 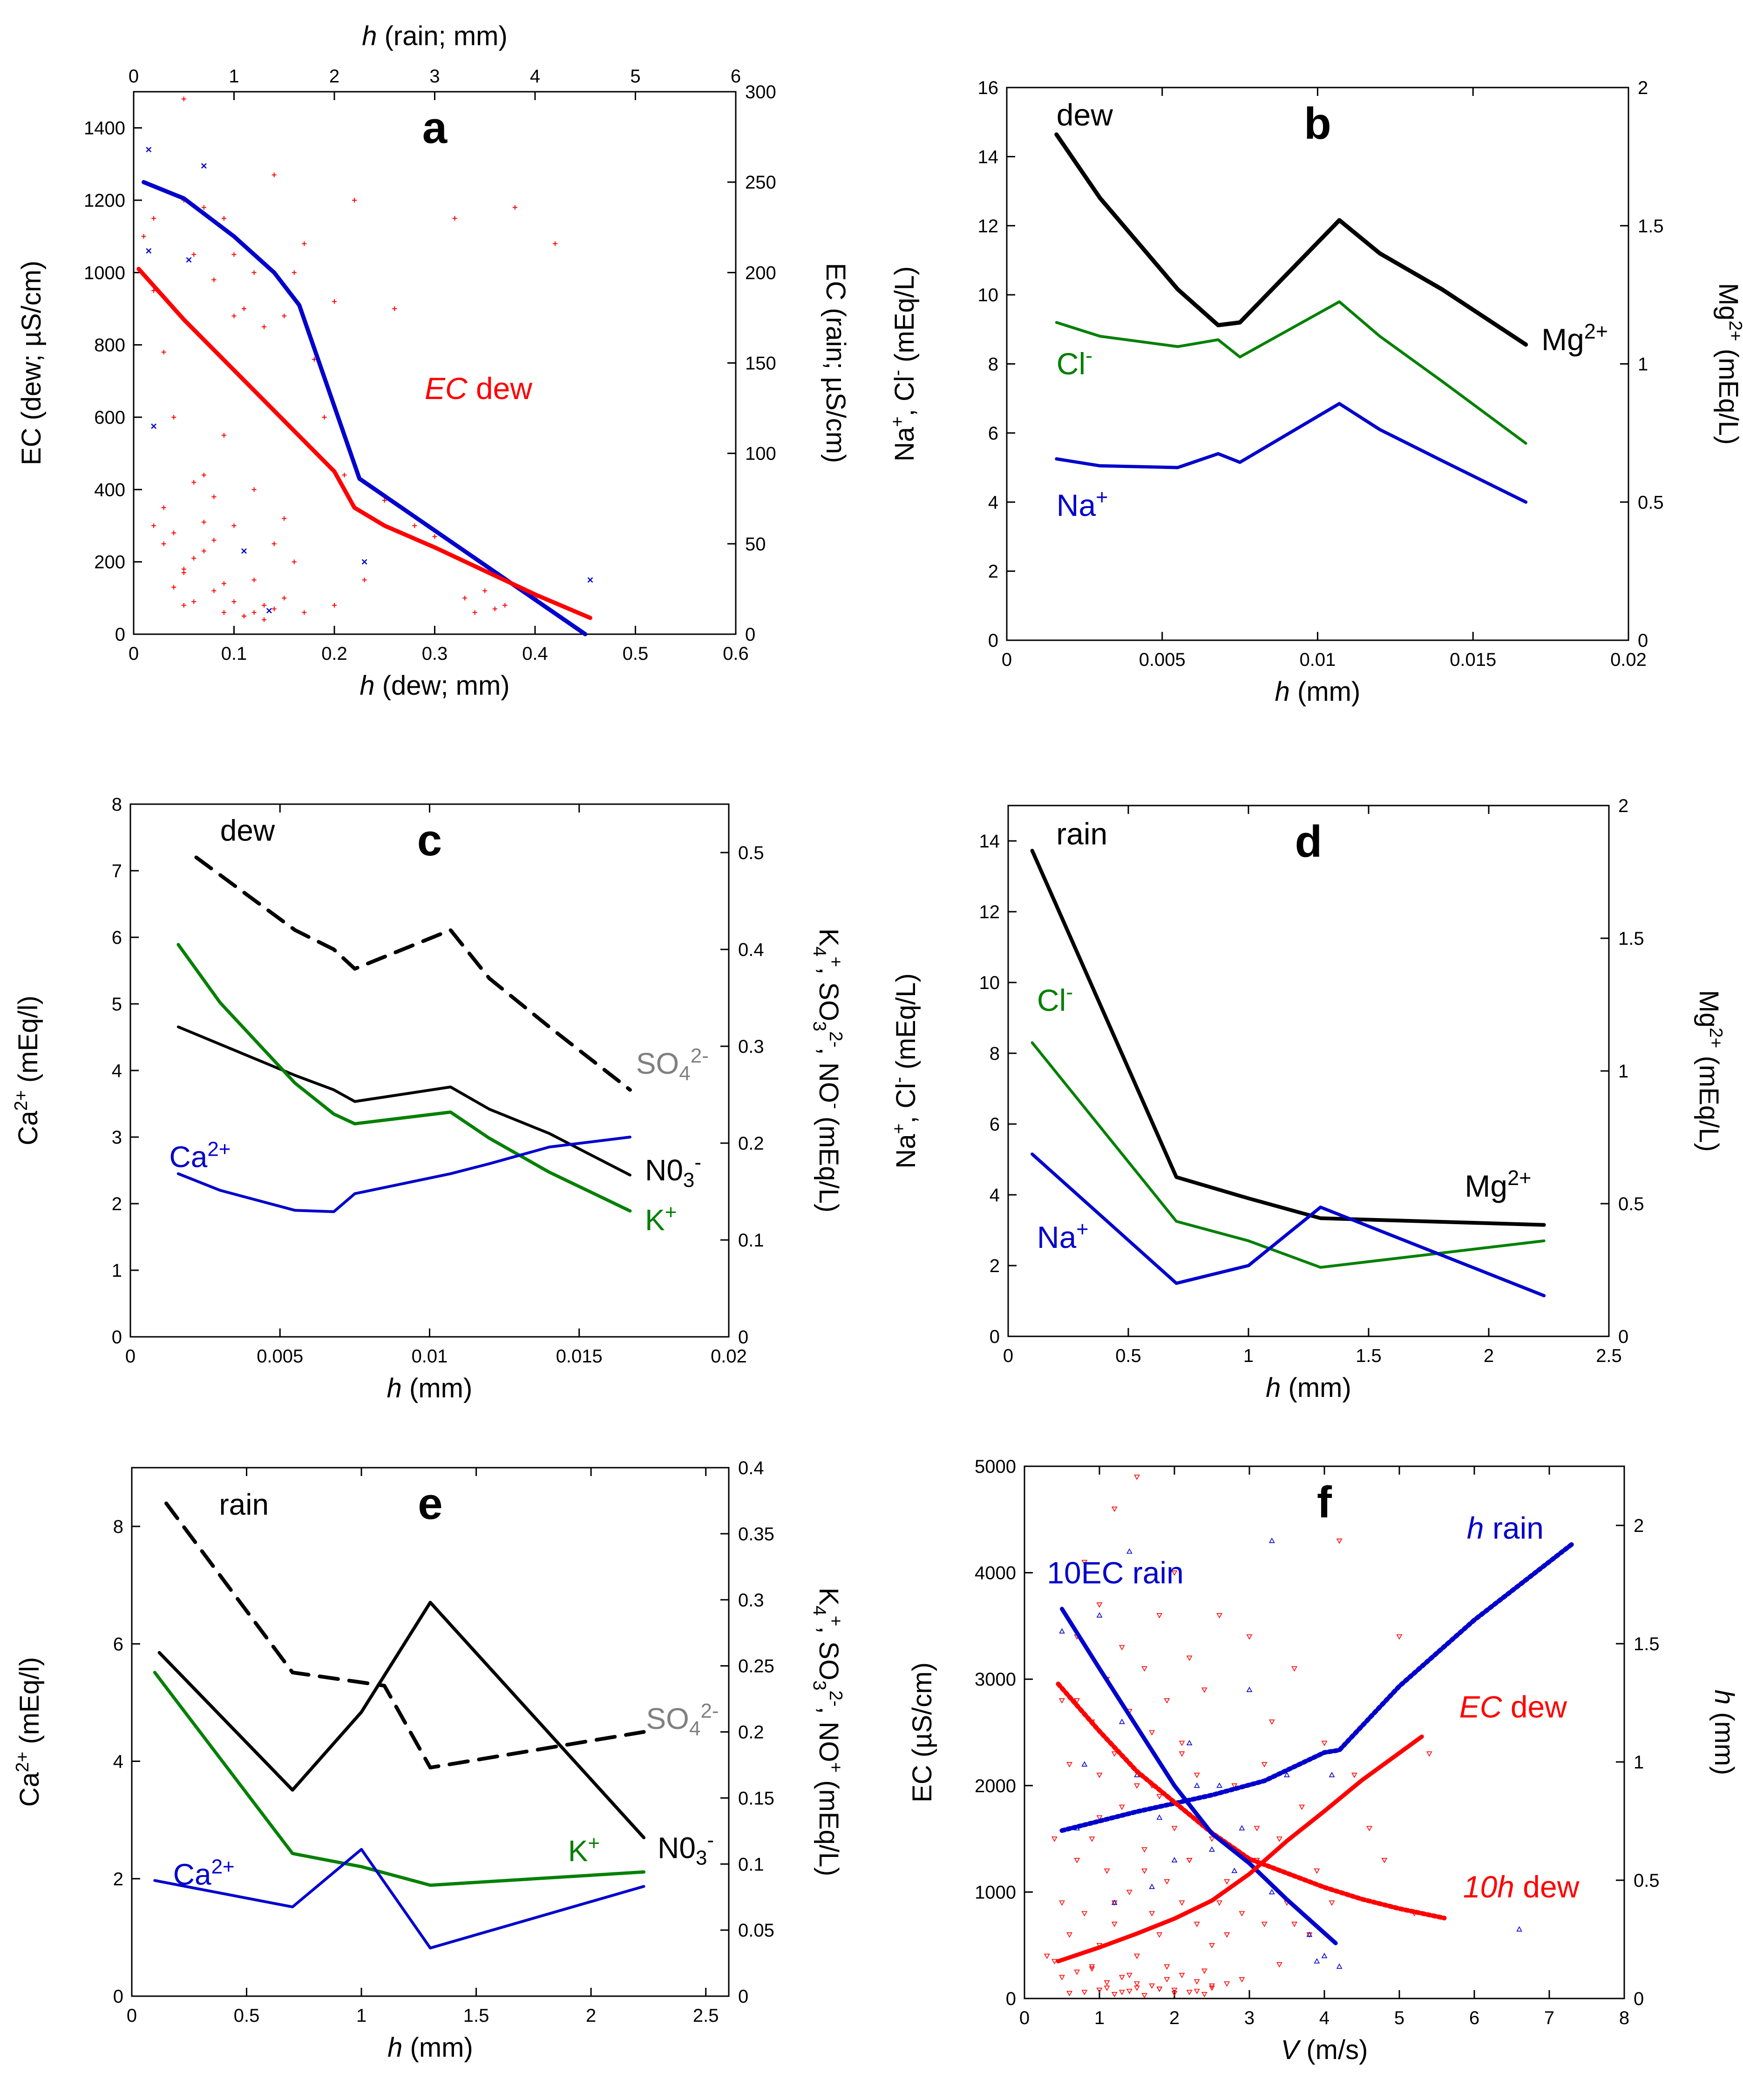 What do you see at coordinates (1076, 505) in the screenshot?
I see `annotation-3-text: Na` at bounding box center [1076, 505].